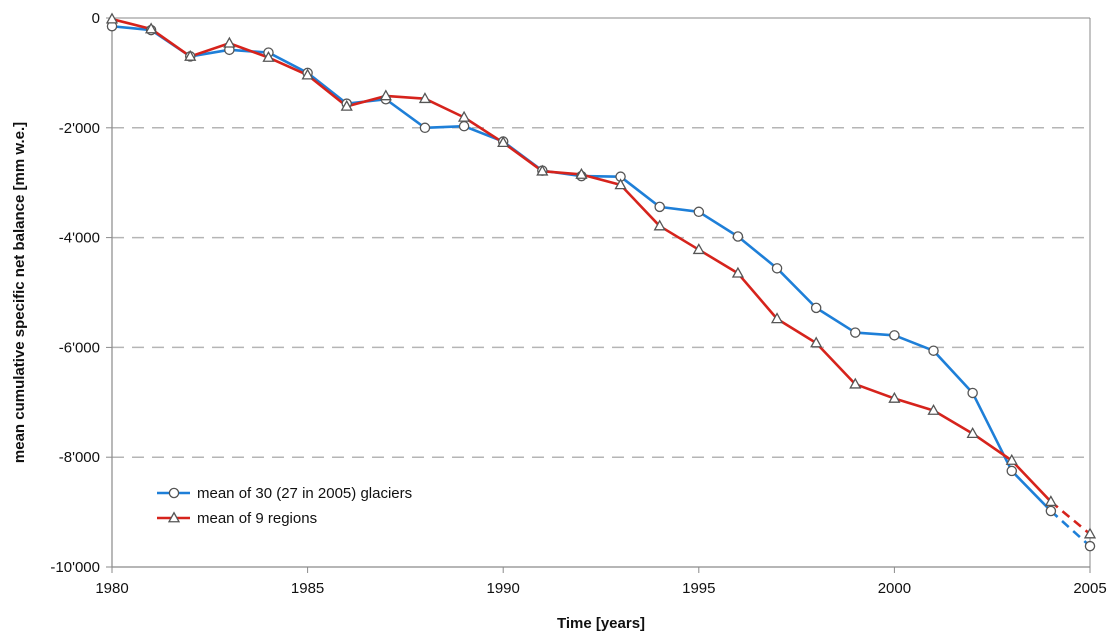 The height and width of the screenshot is (634, 1118). What do you see at coordinates (1011, 459) in the screenshot?
I see `point-1-2003` at bounding box center [1011, 459].